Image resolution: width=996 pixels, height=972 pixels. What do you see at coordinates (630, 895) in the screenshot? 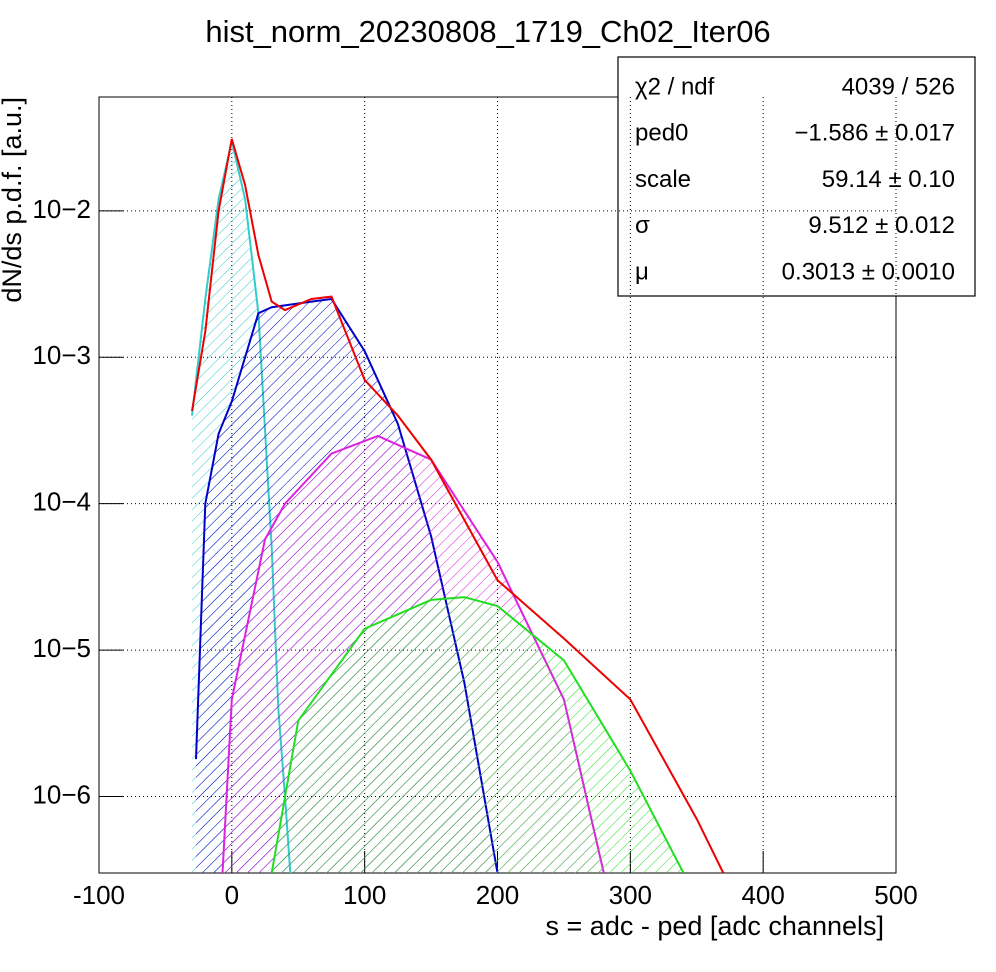
I see `x-tick-label: 300` at bounding box center [630, 895].